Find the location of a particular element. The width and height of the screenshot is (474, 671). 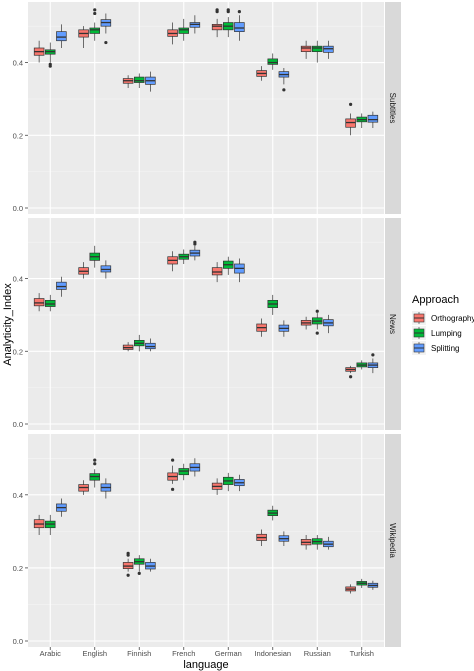

facet-strip-label: Subtitles is located at coordinates (392, 108).